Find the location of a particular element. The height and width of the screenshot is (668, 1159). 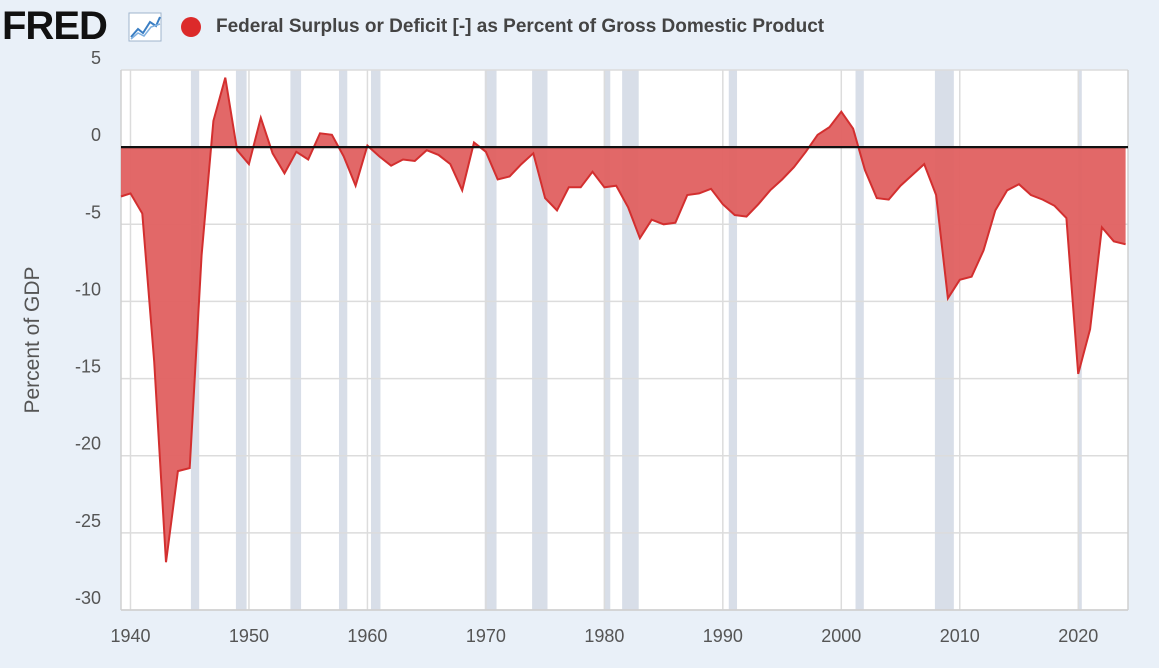

x-tick-label: 1970 is located at coordinates (486, 636).